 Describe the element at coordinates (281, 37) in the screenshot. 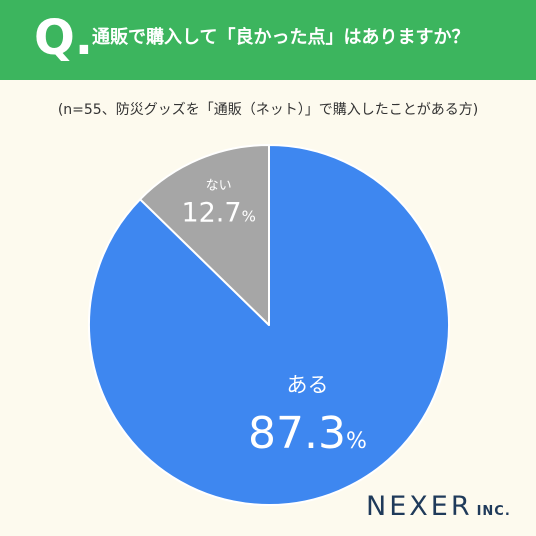

I see `question-text: 通販で購入して「良かった点」はありますか？` at that location.